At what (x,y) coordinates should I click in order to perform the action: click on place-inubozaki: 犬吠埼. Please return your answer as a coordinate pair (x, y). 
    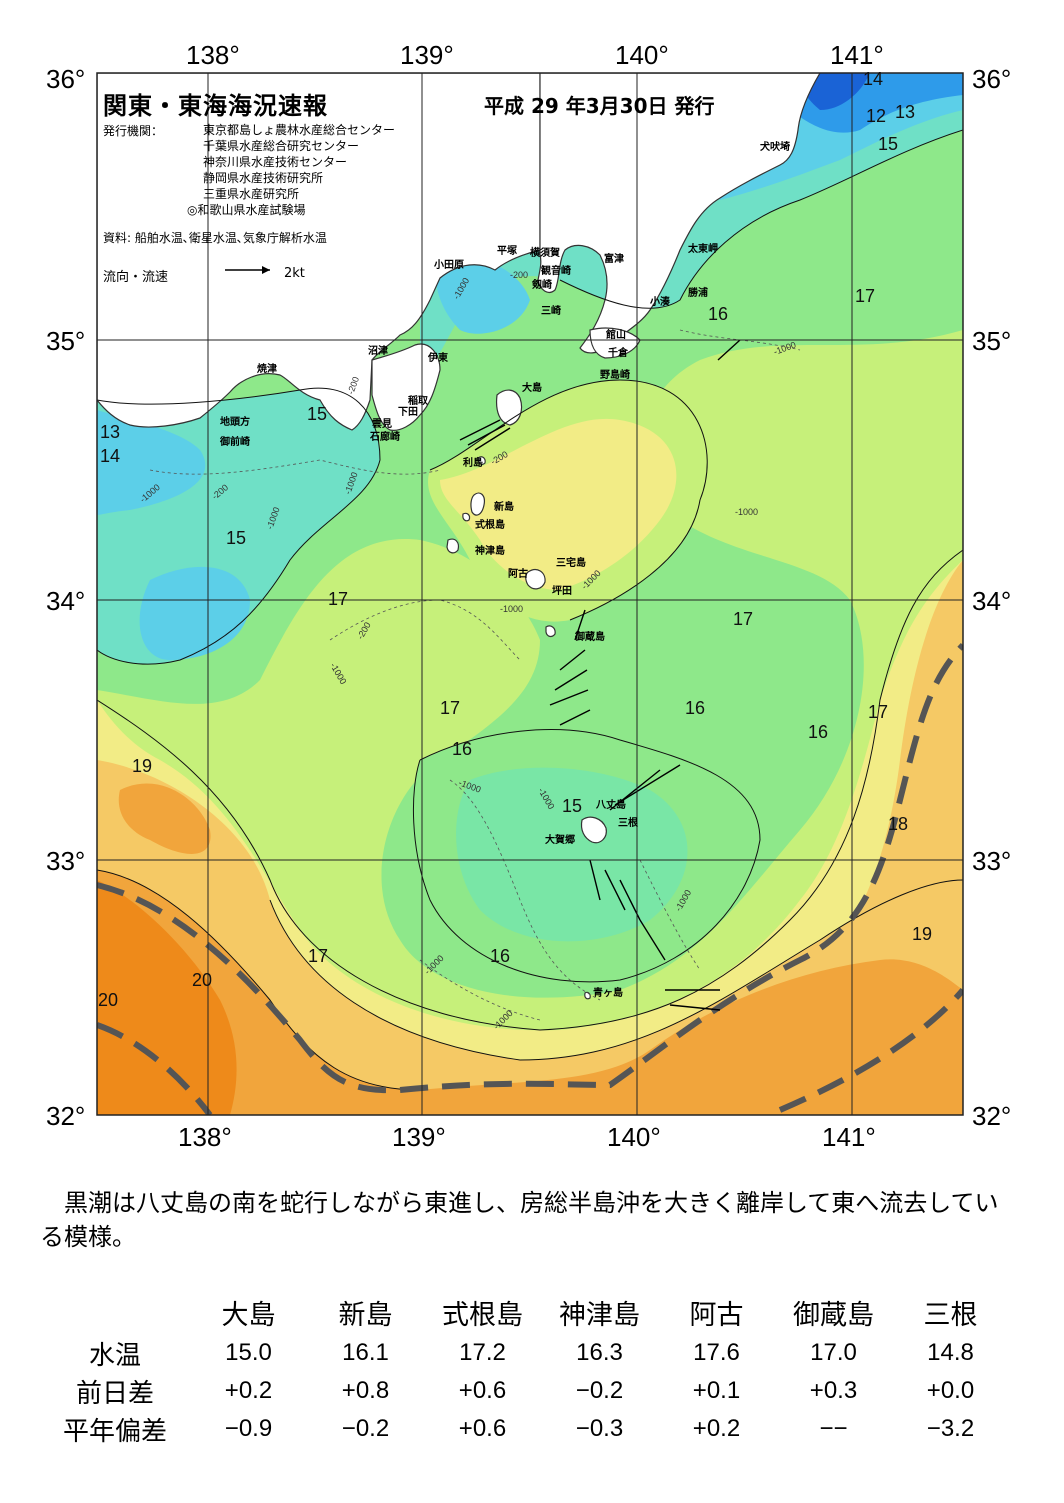
    Looking at the image, I should click on (775, 146).